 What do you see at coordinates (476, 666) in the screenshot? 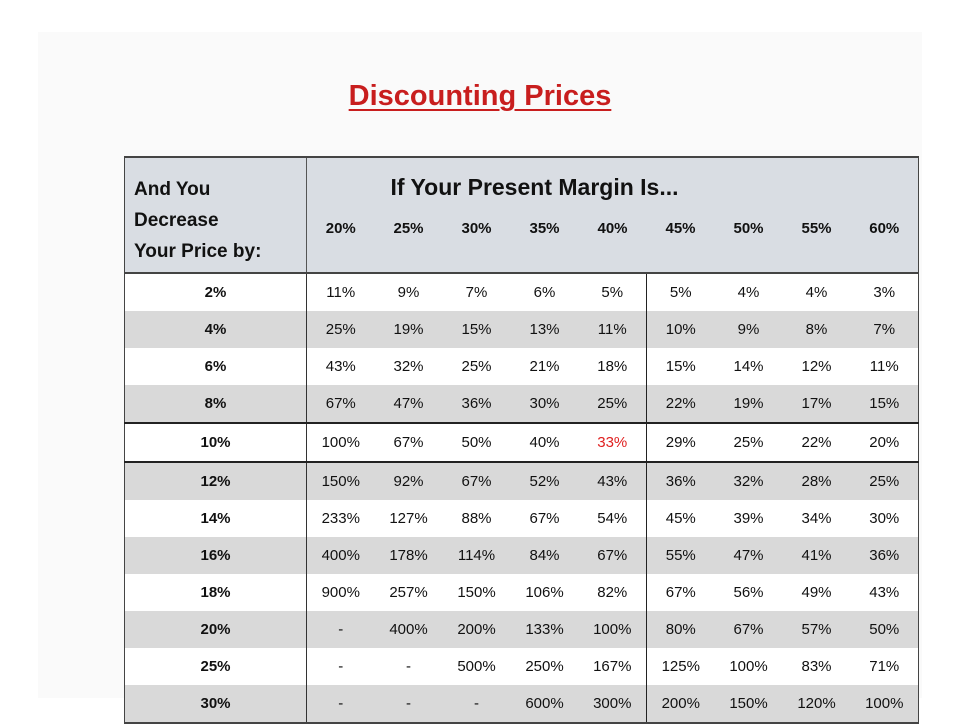
I see `table-cell: 500%` at bounding box center [476, 666].